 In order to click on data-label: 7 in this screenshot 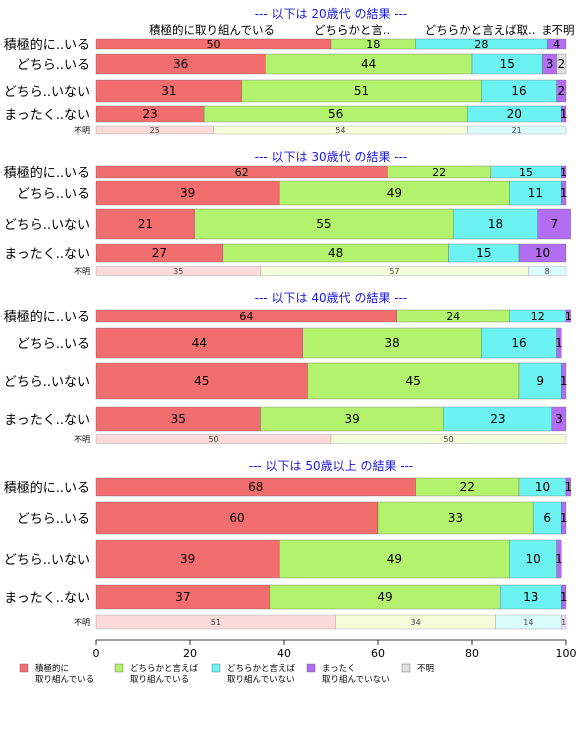, I will do `click(554, 224)`.